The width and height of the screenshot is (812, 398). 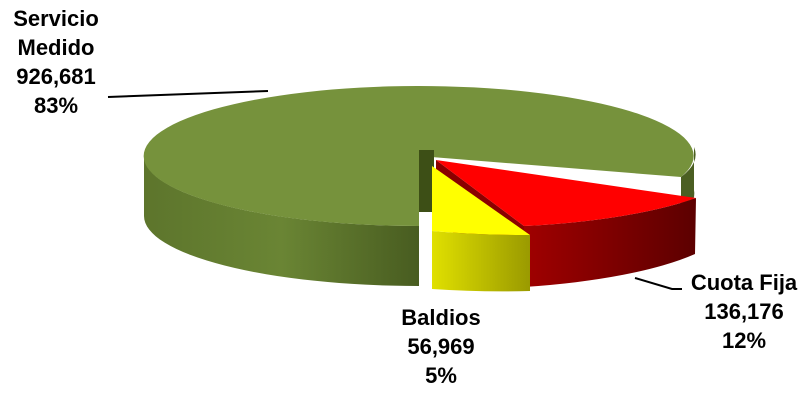 What do you see at coordinates (188, 94) in the screenshot?
I see `leader-line-servicio-medido` at bounding box center [188, 94].